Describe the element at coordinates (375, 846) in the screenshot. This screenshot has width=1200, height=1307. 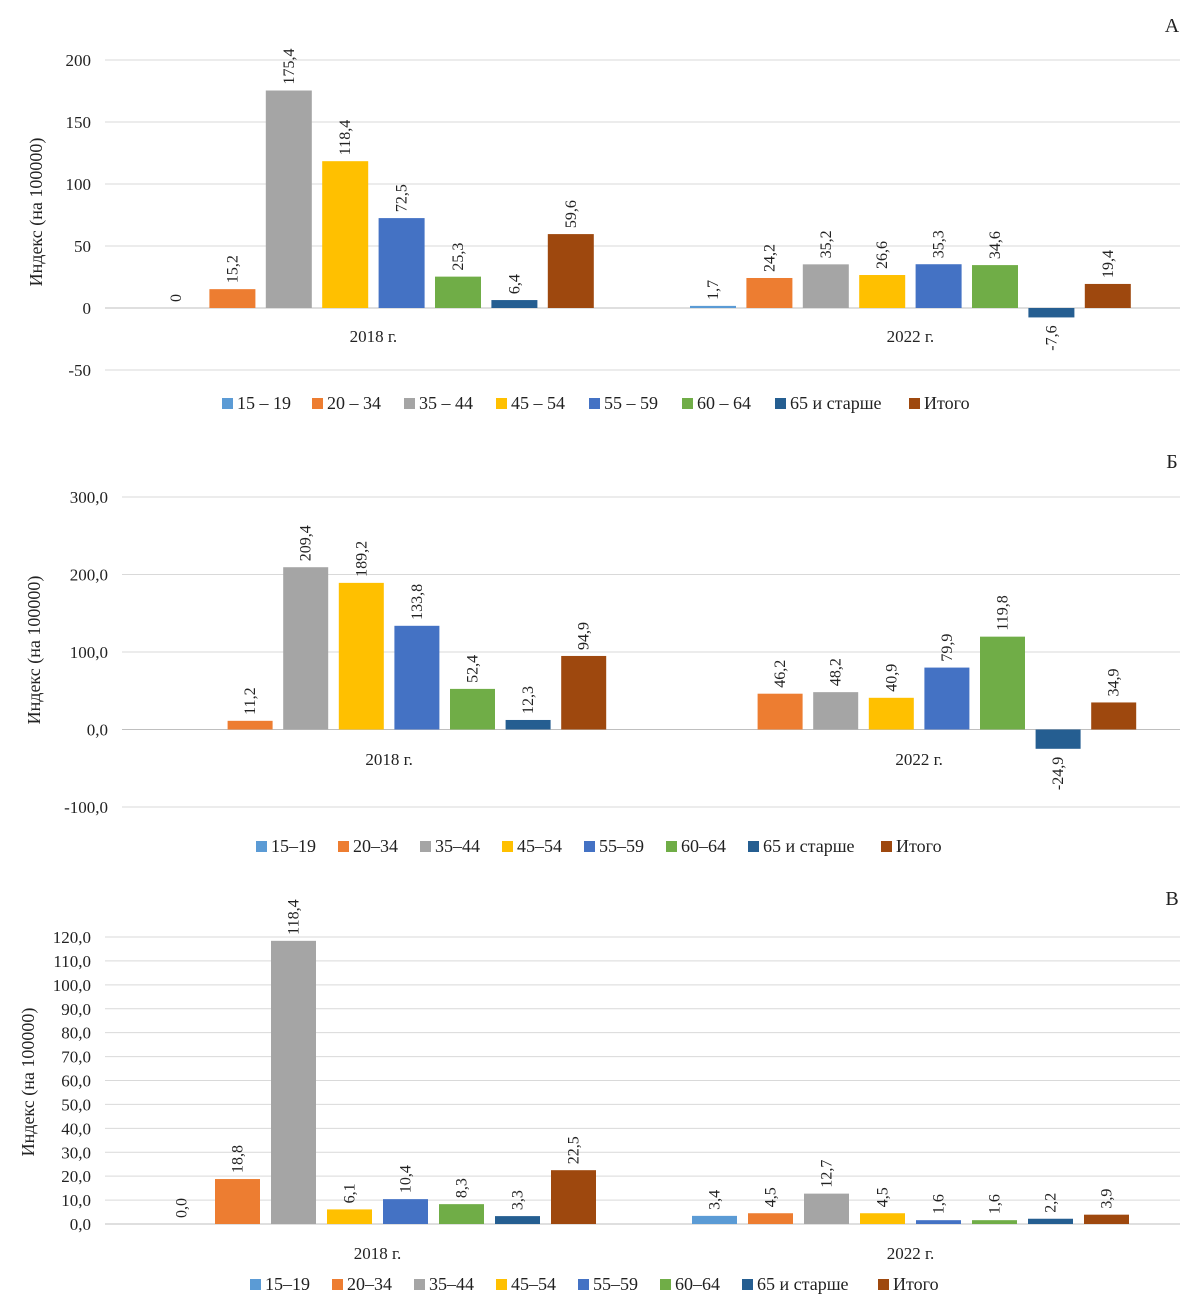
I see `legend-label: 20–34` at that location.